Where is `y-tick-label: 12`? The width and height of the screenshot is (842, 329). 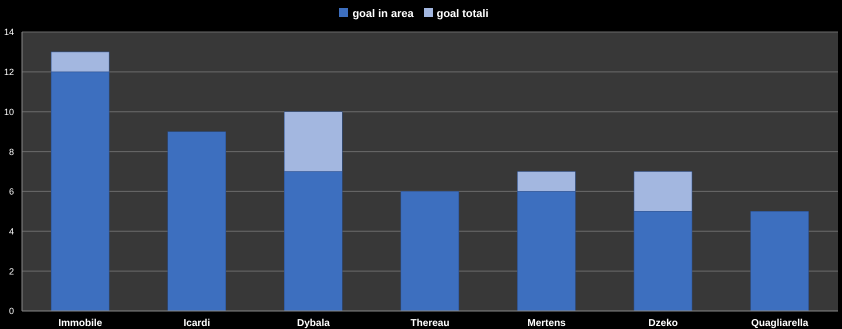 y-tick-label: 12 is located at coordinates (9, 72).